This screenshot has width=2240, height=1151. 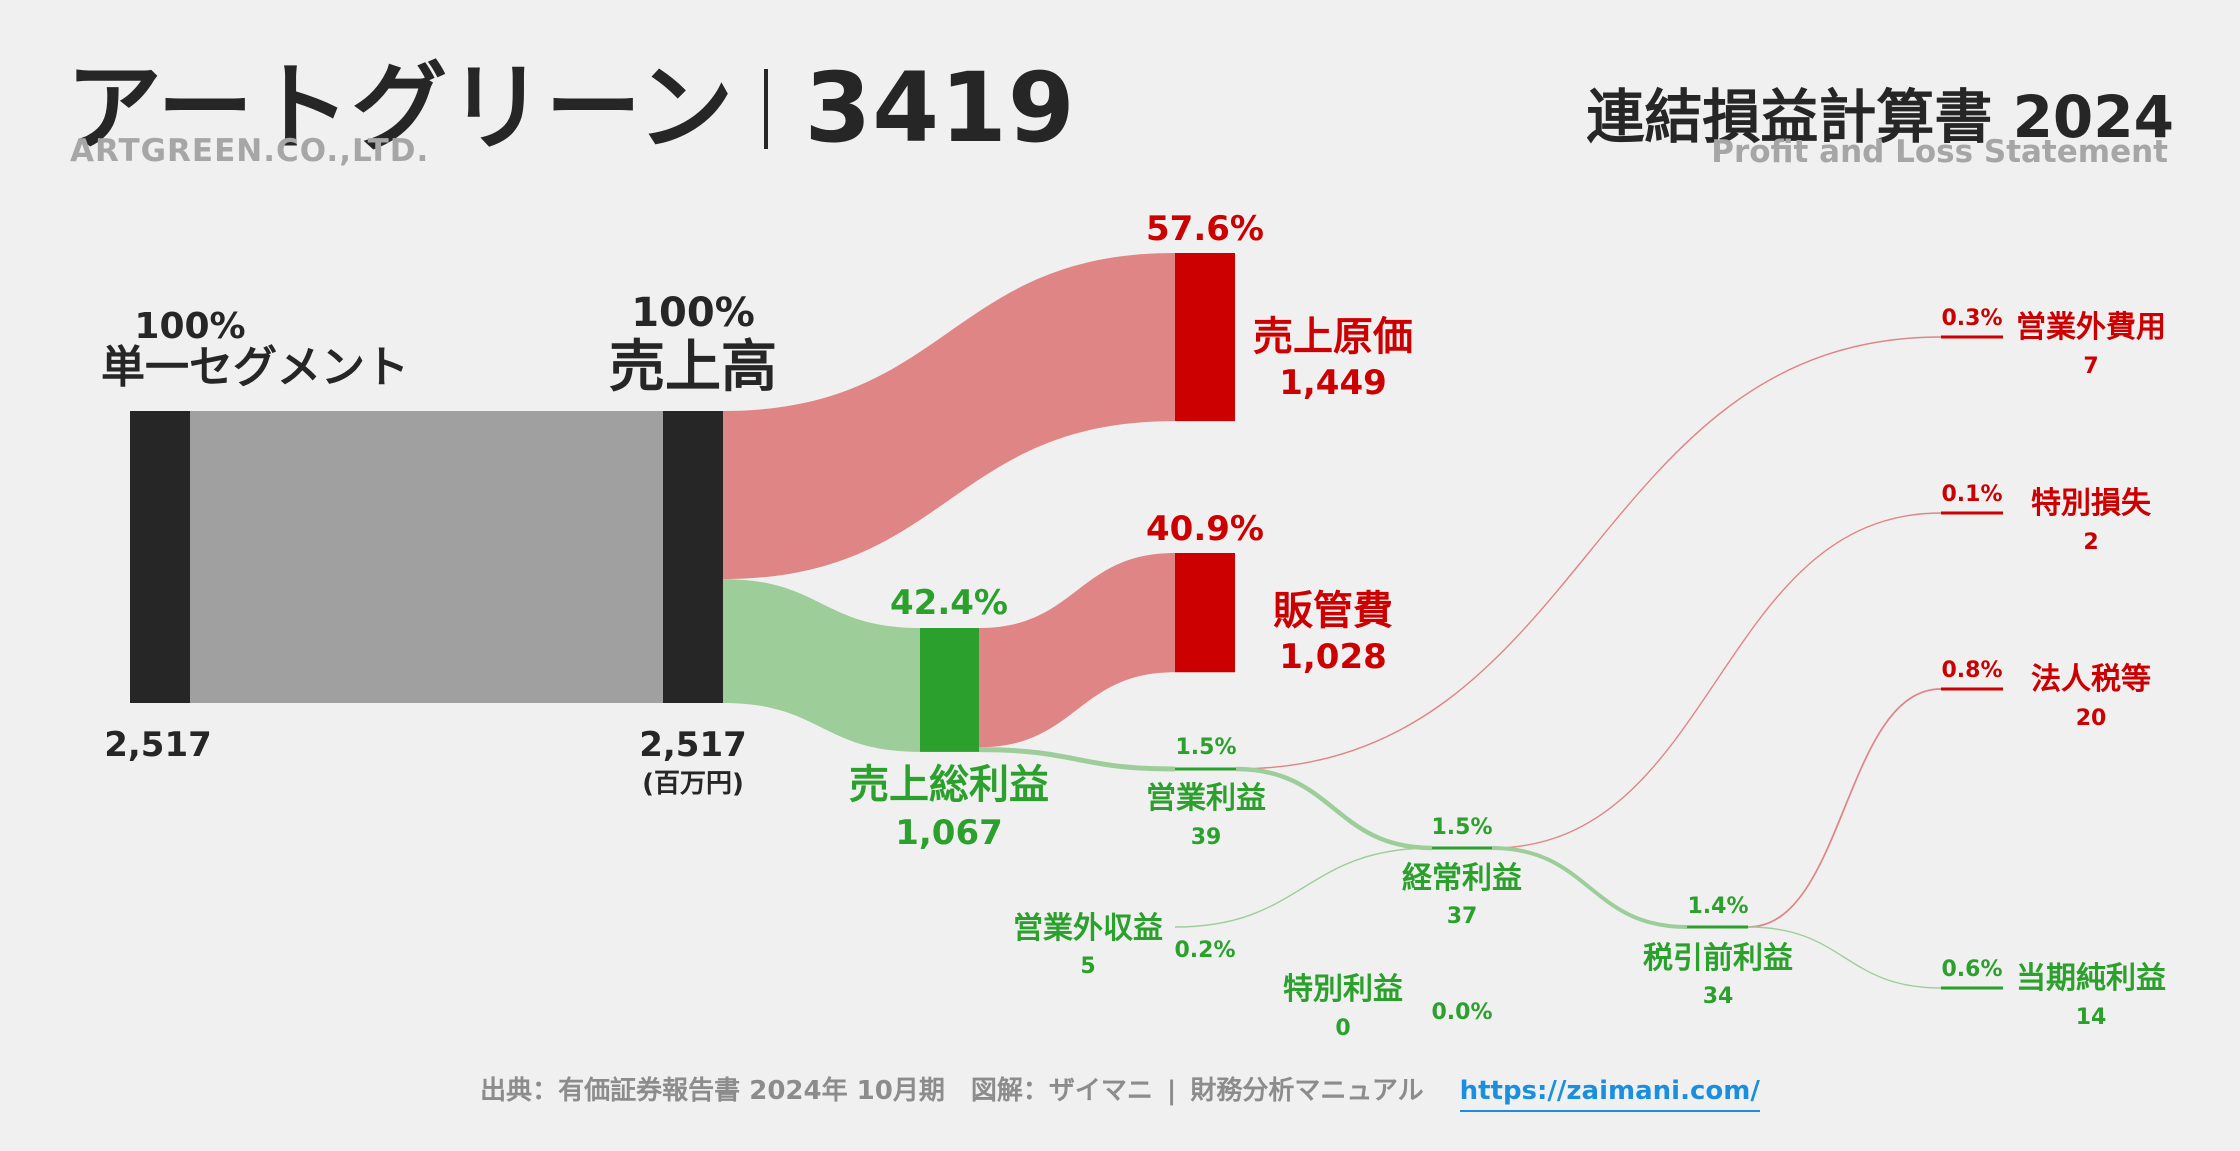 I want to click on label-nonop-exp-pct: 0.3%, so click(x=1971, y=318).